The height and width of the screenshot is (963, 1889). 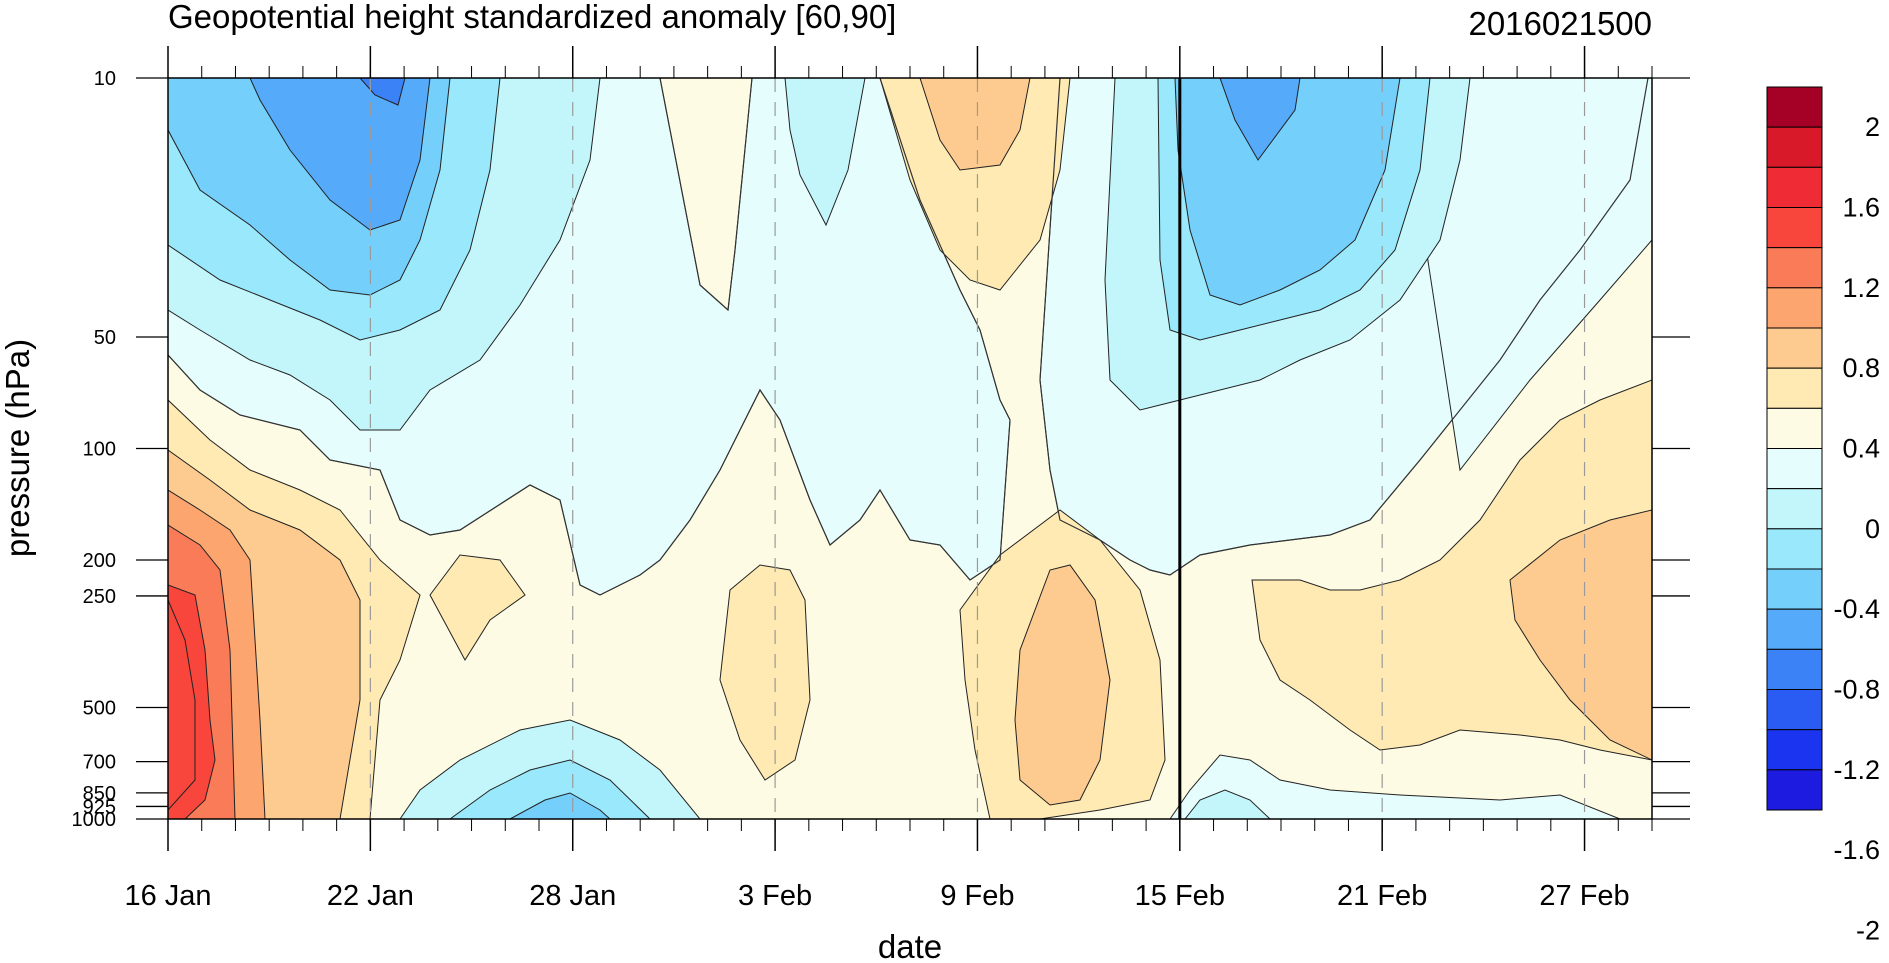 I want to click on colorbar-label: -1.2, so click(x=1856, y=770).